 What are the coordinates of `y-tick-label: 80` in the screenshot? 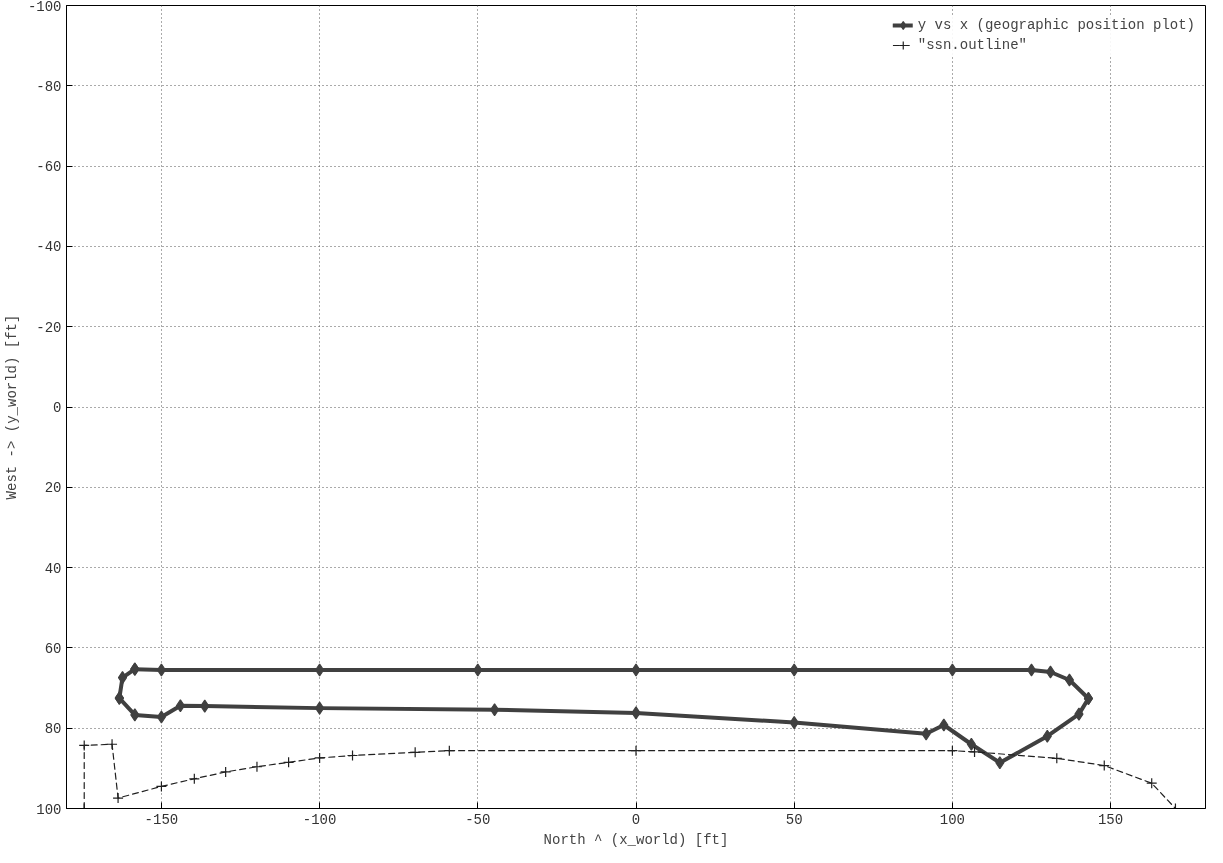 It's located at (53, 729).